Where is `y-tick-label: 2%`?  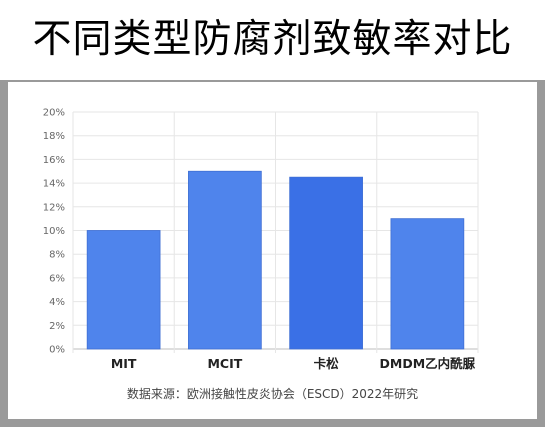
y-tick-label: 2% is located at coordinates (57, 326).